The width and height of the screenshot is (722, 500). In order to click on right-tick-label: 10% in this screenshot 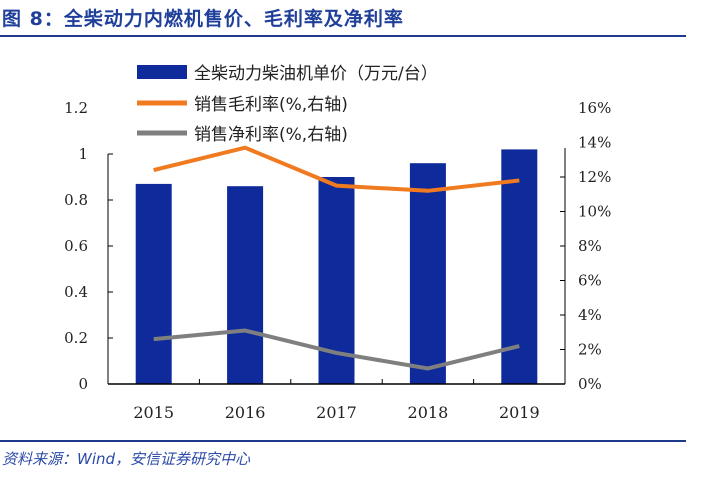, I will do `click(594, 212)`.